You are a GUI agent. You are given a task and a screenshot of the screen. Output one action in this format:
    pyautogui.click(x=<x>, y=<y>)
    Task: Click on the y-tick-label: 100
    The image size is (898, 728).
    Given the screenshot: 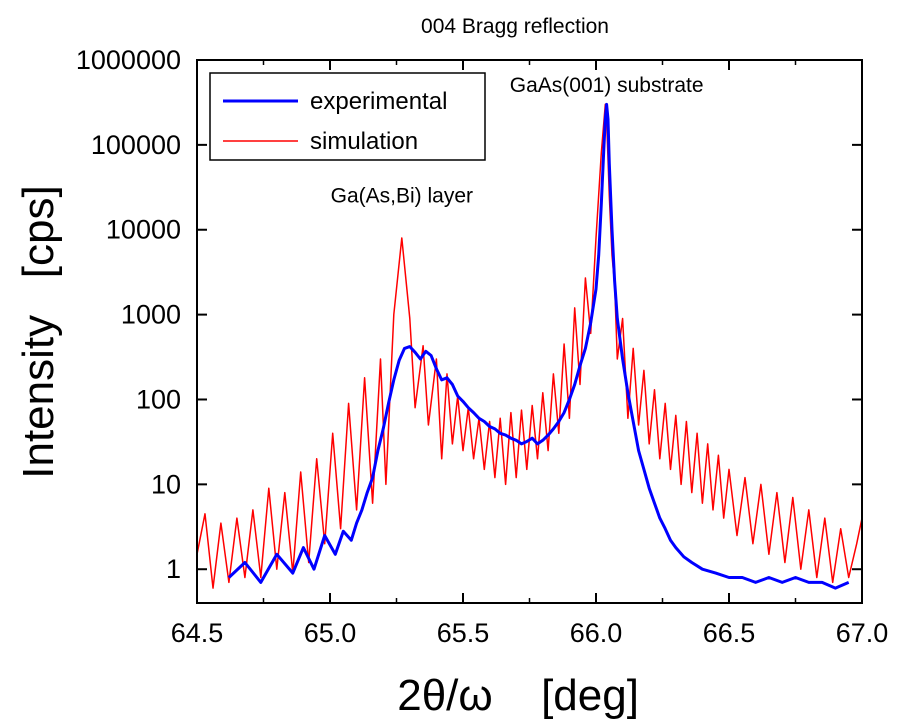 What is the action you would take?
    pyautogui.click(x=158, y=399)
    